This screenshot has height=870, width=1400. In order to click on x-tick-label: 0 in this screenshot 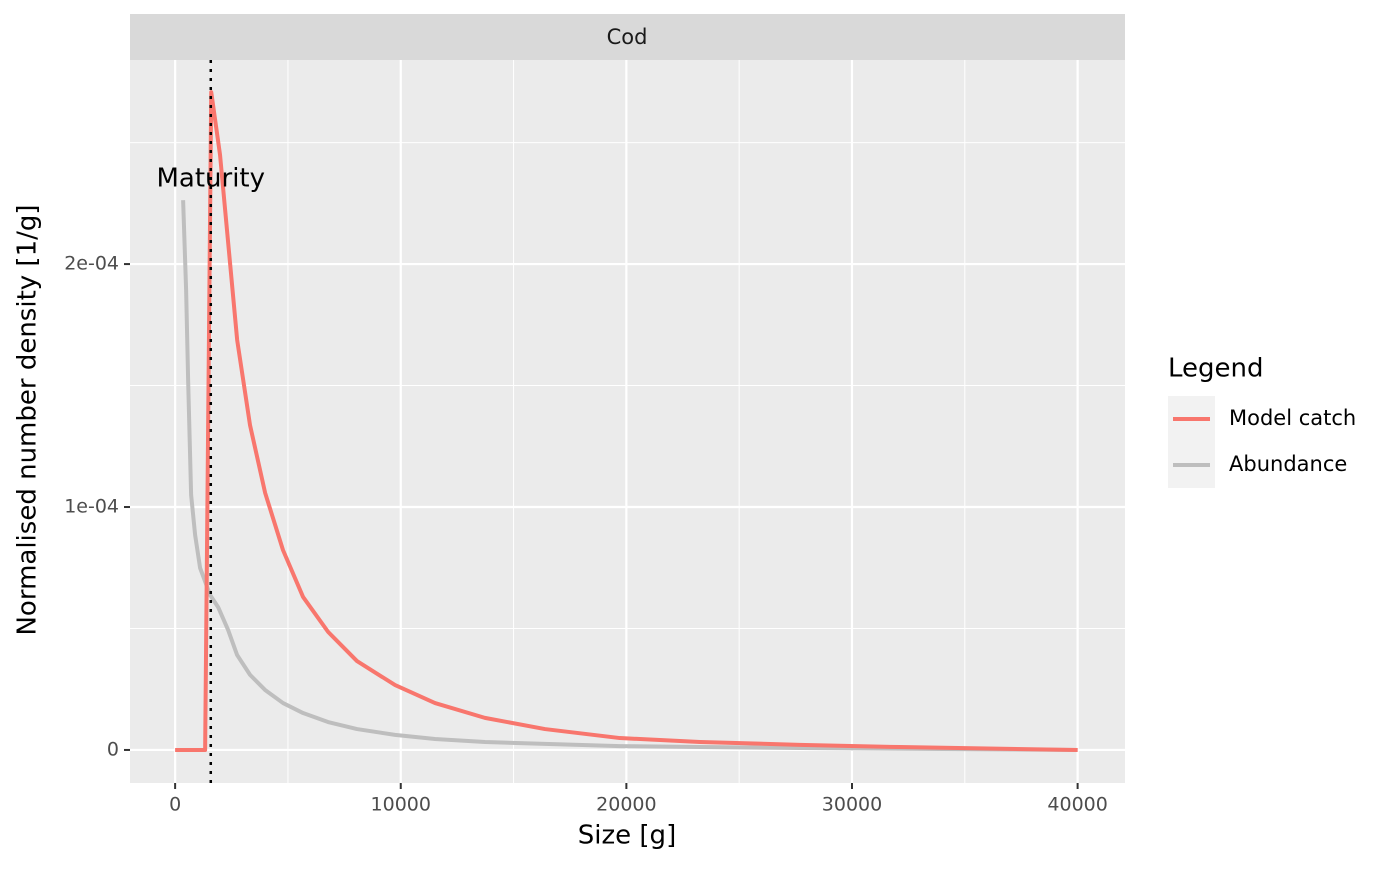, I will do `click(175, 805)`.